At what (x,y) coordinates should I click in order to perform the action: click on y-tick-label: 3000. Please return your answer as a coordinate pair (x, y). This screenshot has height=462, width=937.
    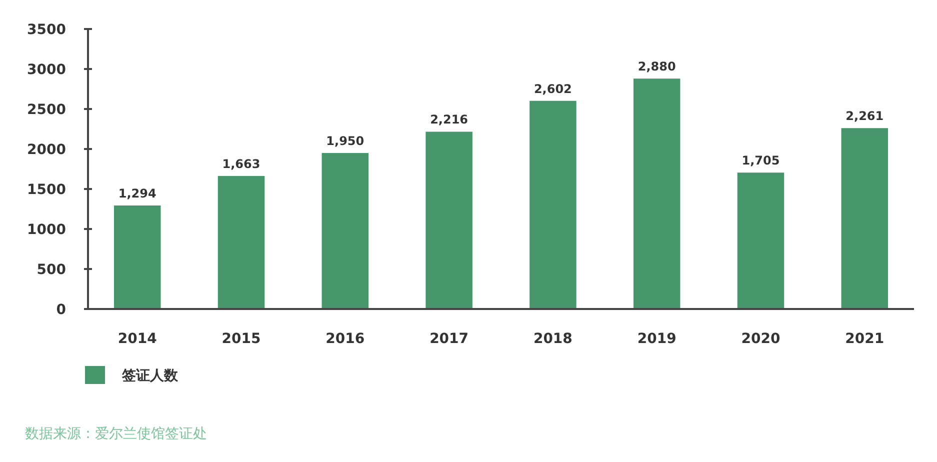
    Looking at the image, I should click on (46, 70).